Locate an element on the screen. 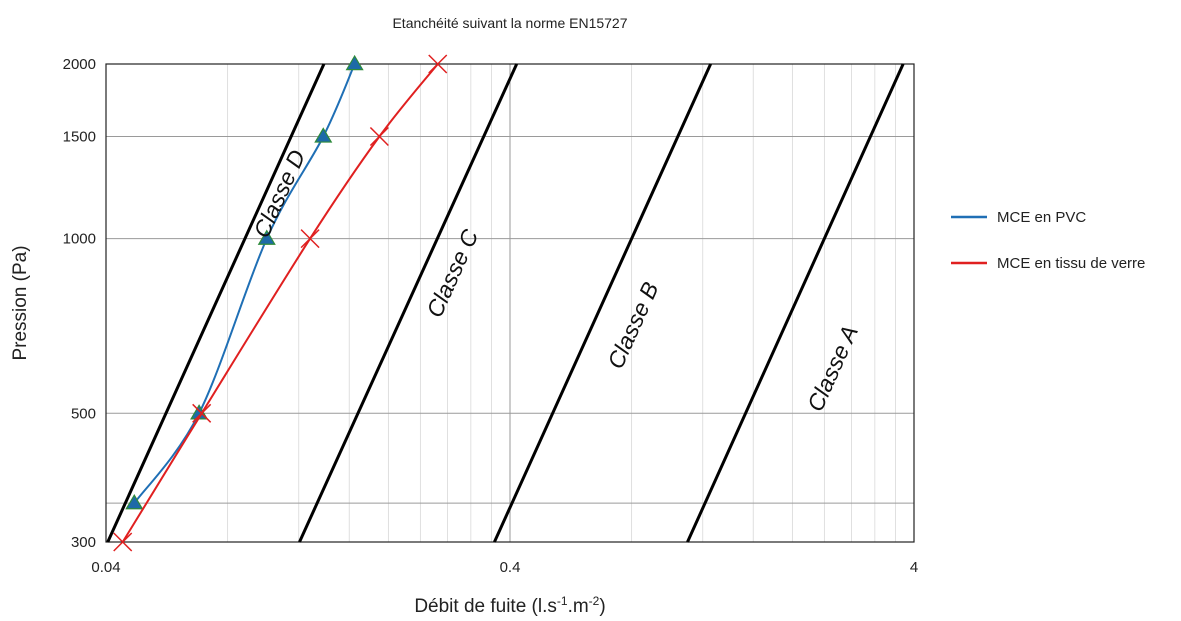 The image size is (1181, 621). x-axis-label-sup2: -2 is located at coordinates (594, 601).